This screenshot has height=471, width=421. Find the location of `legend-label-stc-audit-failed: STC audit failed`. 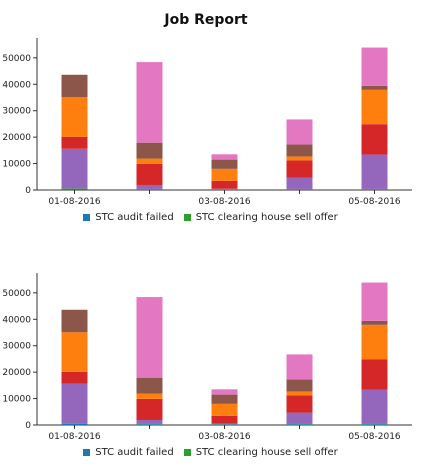

legend-label-stc-audit-failed: STC audit failed is located at coordinates (134, 452).